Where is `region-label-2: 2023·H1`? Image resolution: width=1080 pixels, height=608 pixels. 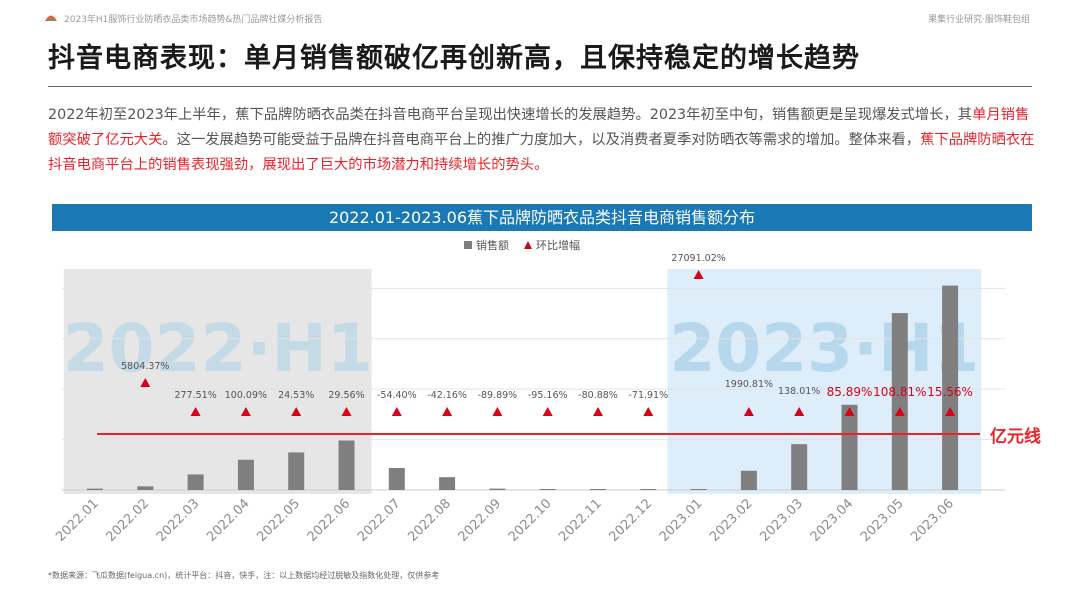
region-label-2: 2023·H1 is located at coordinates (824, 348).